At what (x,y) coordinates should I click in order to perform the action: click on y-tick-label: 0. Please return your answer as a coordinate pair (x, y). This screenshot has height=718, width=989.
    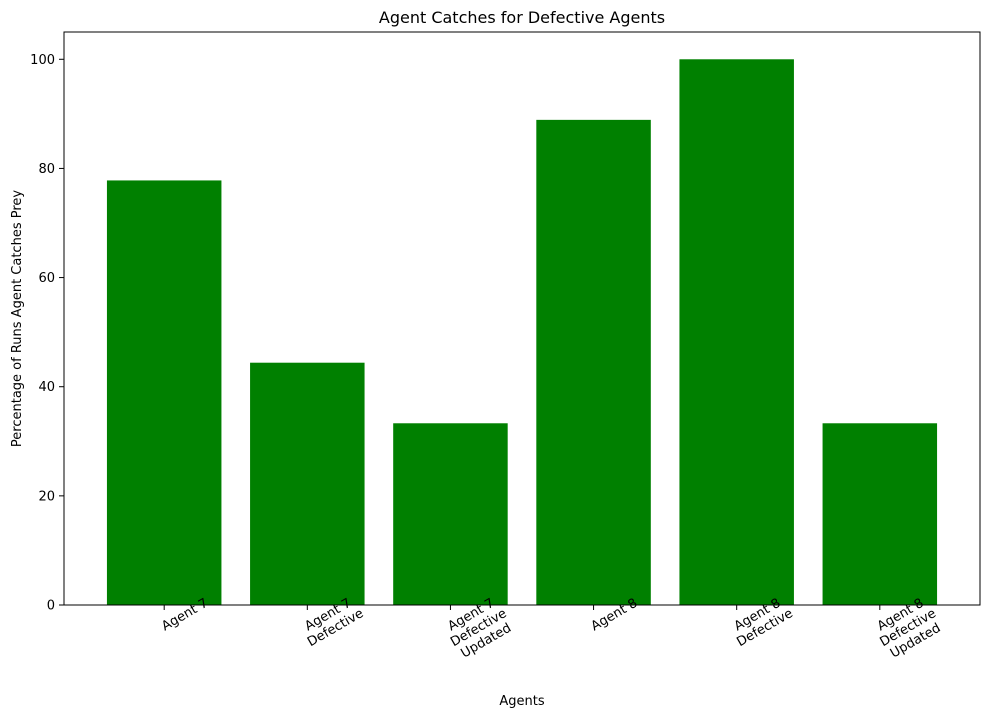
    Looking at the image, I should click on (51, 606).